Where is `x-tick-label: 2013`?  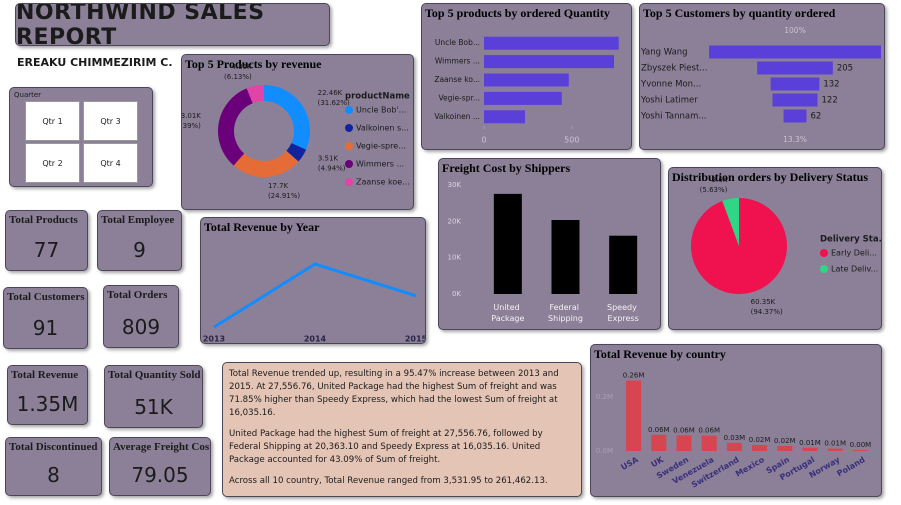
x-tick-label: 2013 is located at coordinates (214, 339).